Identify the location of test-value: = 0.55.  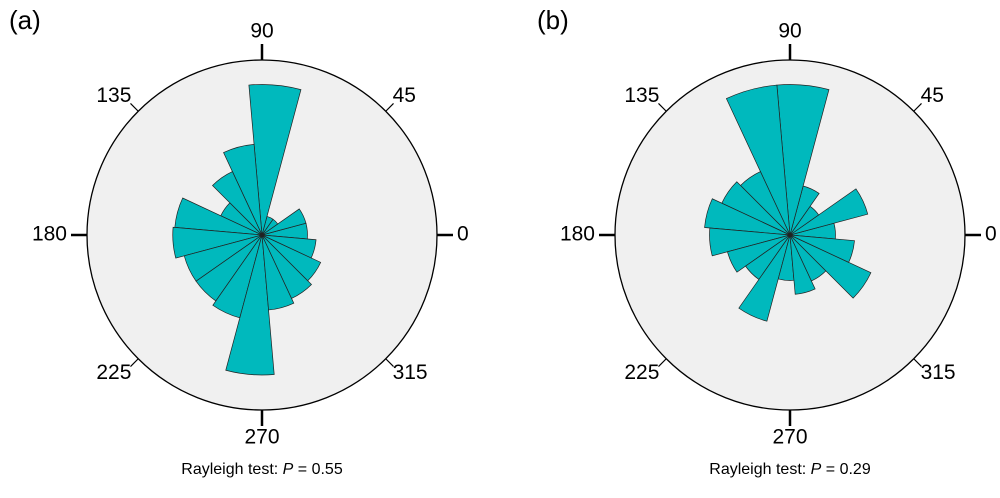
(320, 469).